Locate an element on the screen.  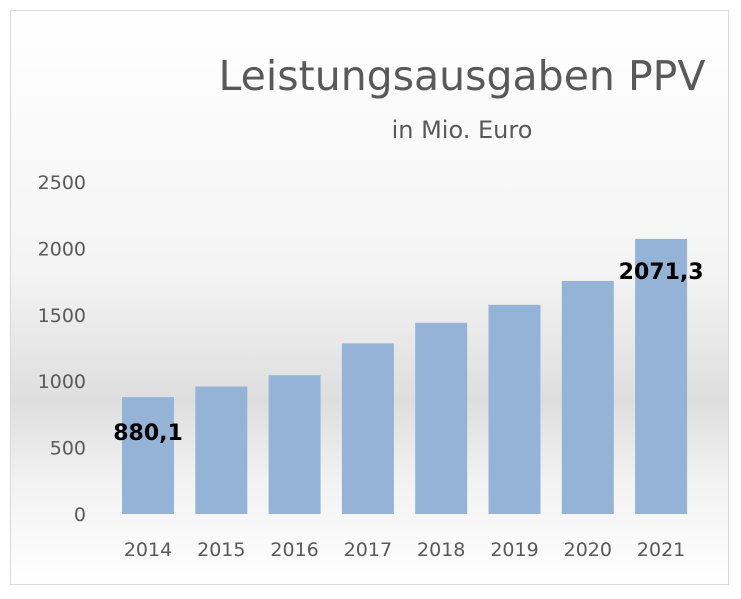
x-axis: 2014 2015 2016 2017 2018 2019 2020 2021 is located at coordinates (404, 550).